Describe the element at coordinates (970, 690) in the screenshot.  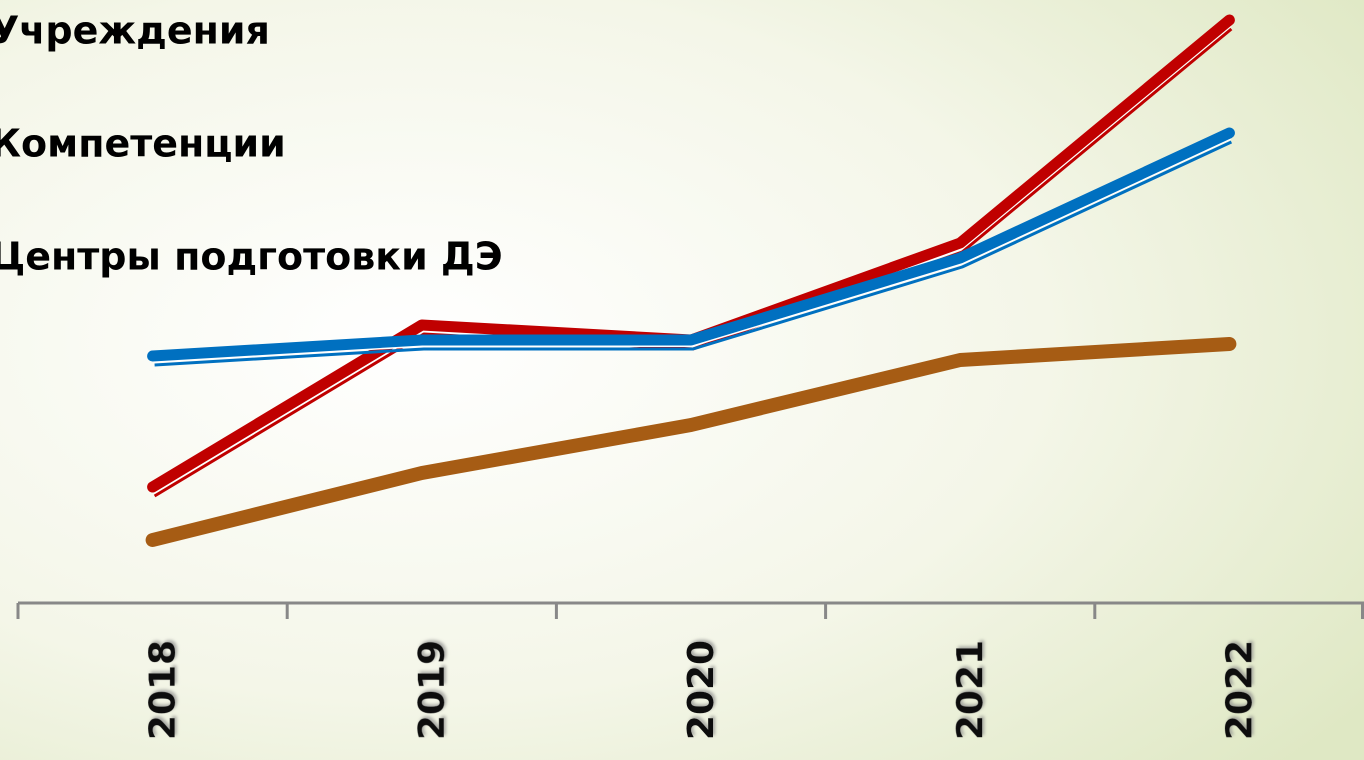
I see `x-tick-label: 2021` at that location.